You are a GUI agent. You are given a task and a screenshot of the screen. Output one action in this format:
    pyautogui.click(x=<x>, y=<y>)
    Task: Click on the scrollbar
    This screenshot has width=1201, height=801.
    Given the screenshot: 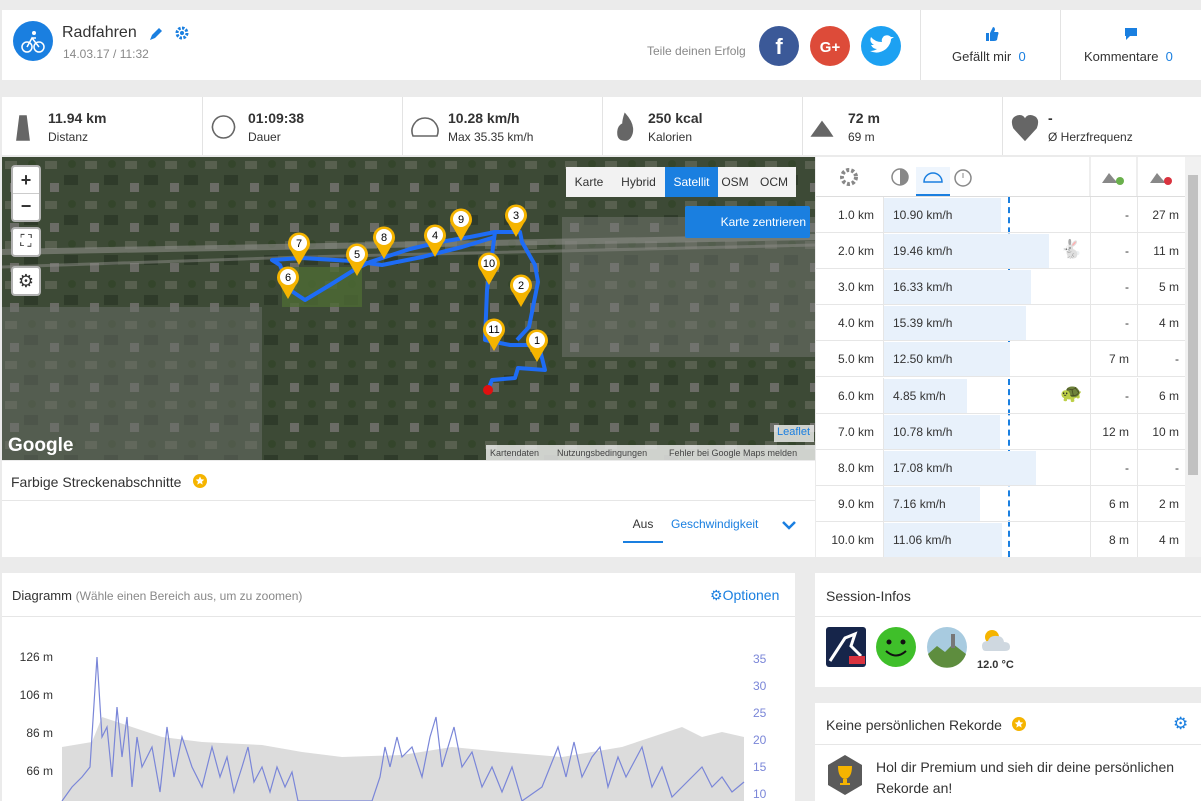 What is the action you would take?
    pyautogui.click(x=1193, y=357)
    